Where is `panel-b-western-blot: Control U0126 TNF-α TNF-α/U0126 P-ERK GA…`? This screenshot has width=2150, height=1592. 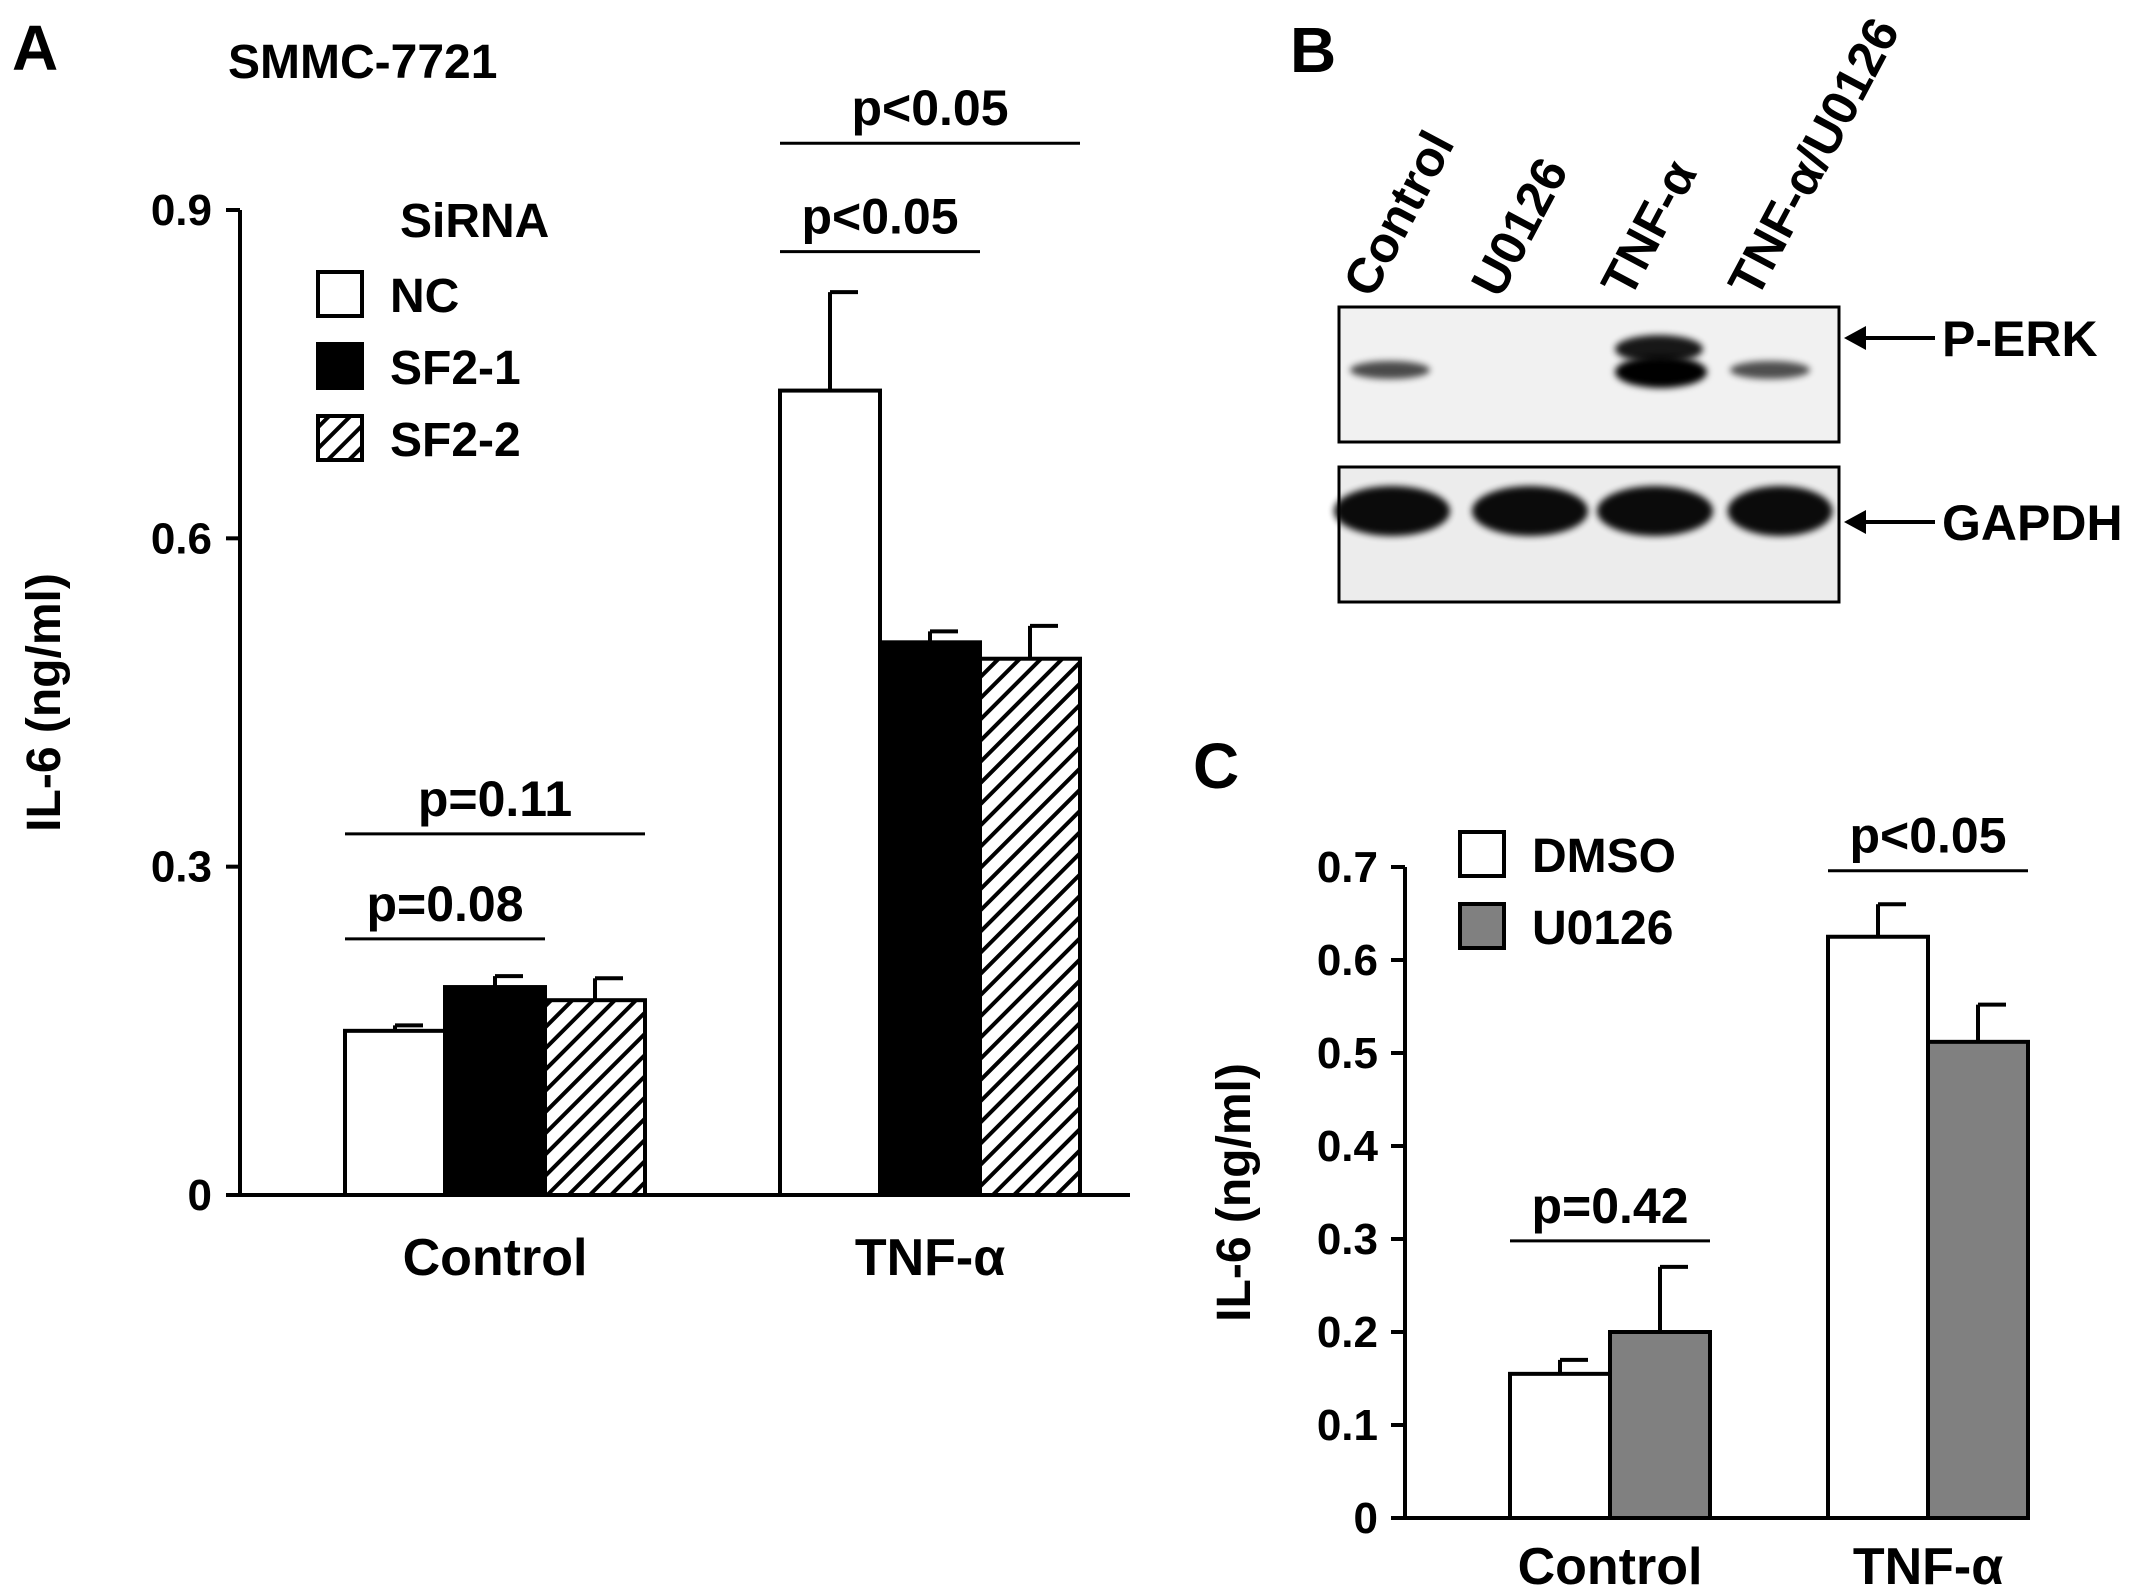
panel-b-western-blot: Control U0126 TNF-α TNF-α/U0126 P-ERK GA… is located at coordinates (1727, 306).